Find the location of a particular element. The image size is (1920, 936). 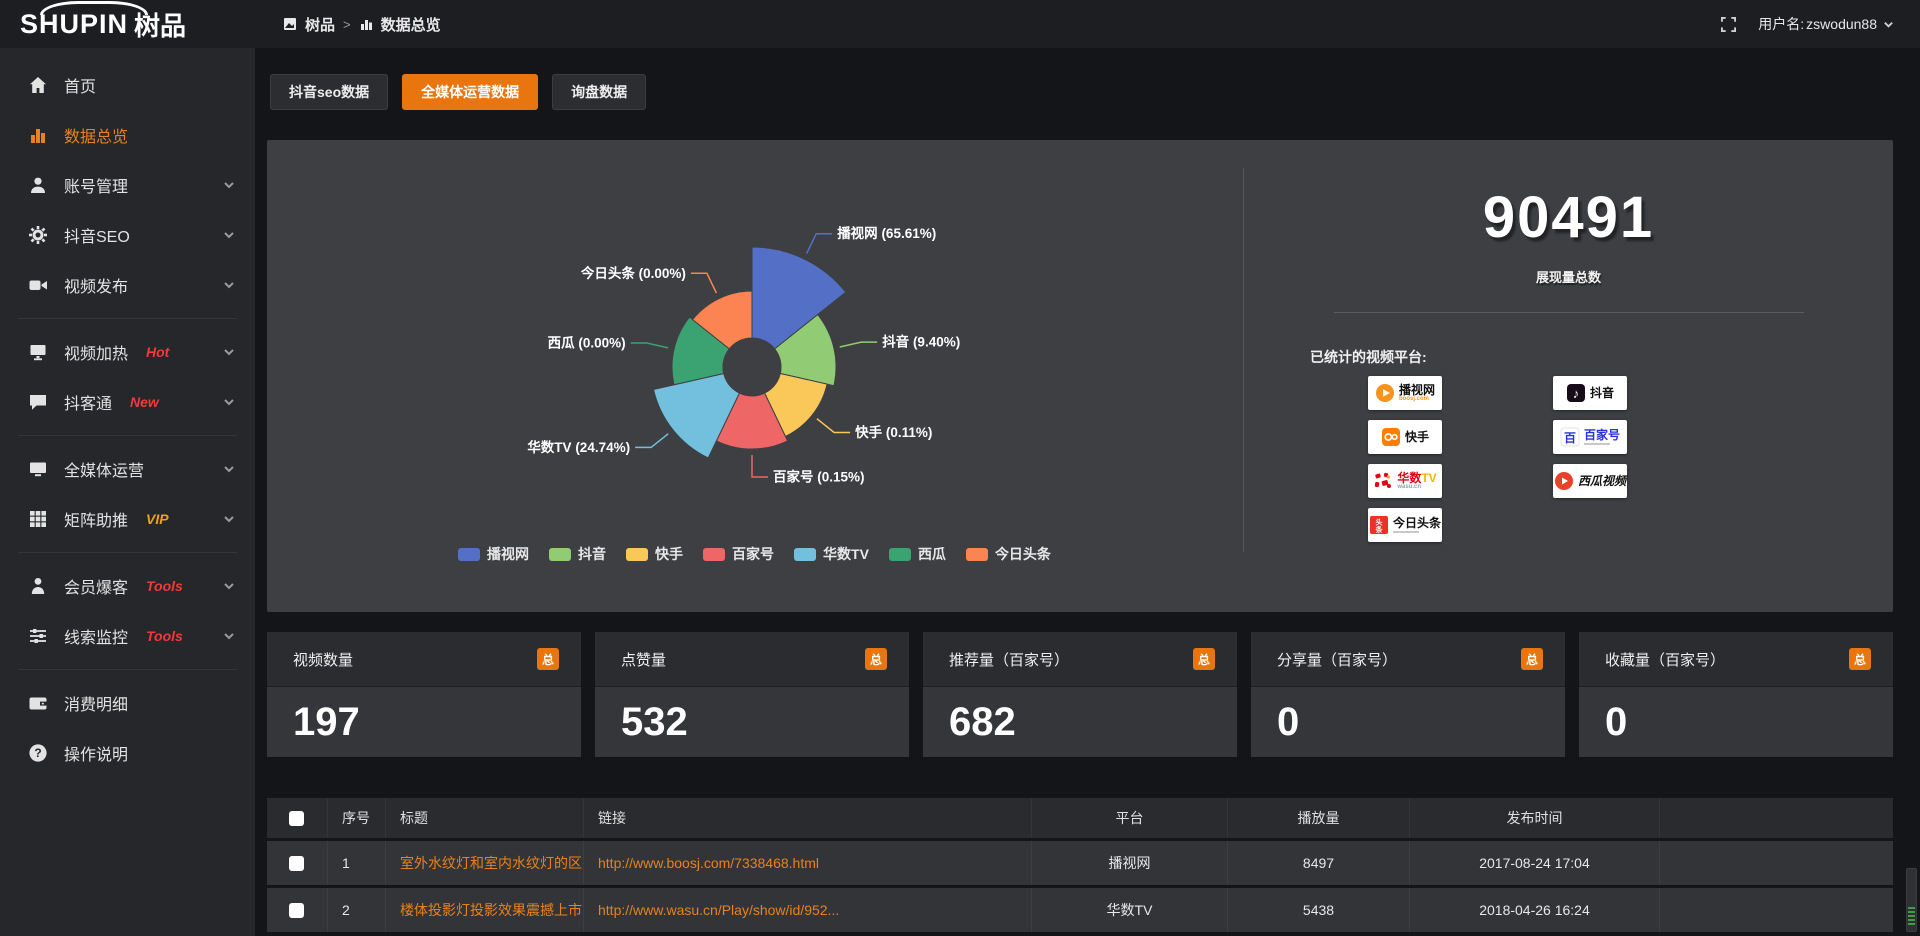

platforms-title: 已统计的视频平台: is located at coordinates (1368, 357).